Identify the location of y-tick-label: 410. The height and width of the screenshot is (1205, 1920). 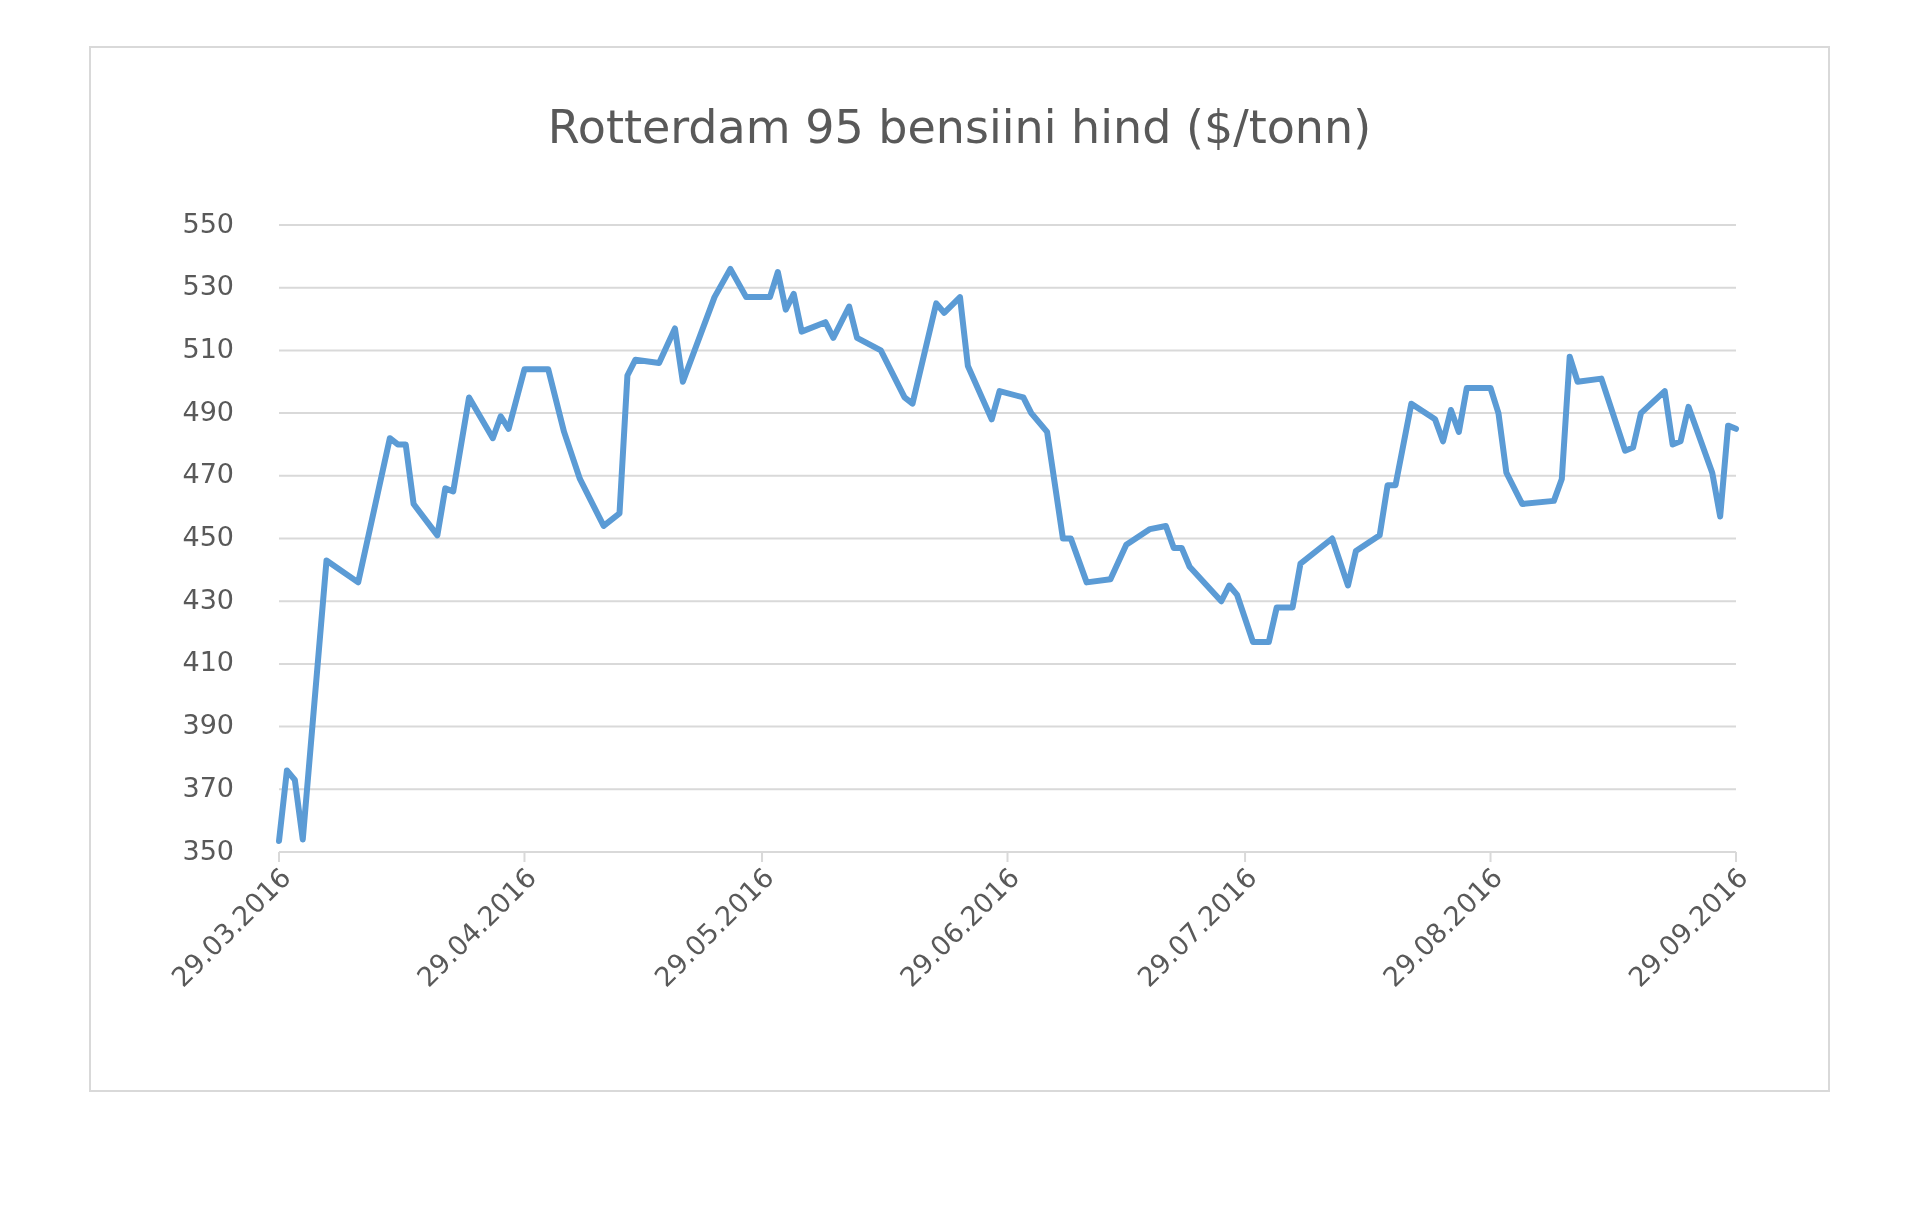
(208, 662).